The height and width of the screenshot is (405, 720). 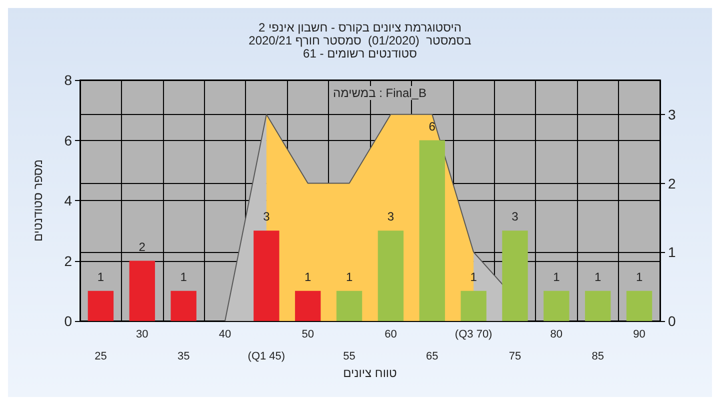 What do you see at coordinates (672, 114) in the screenshot?
I see `y2-tick-label: 3` at bounding box center [672, 114].